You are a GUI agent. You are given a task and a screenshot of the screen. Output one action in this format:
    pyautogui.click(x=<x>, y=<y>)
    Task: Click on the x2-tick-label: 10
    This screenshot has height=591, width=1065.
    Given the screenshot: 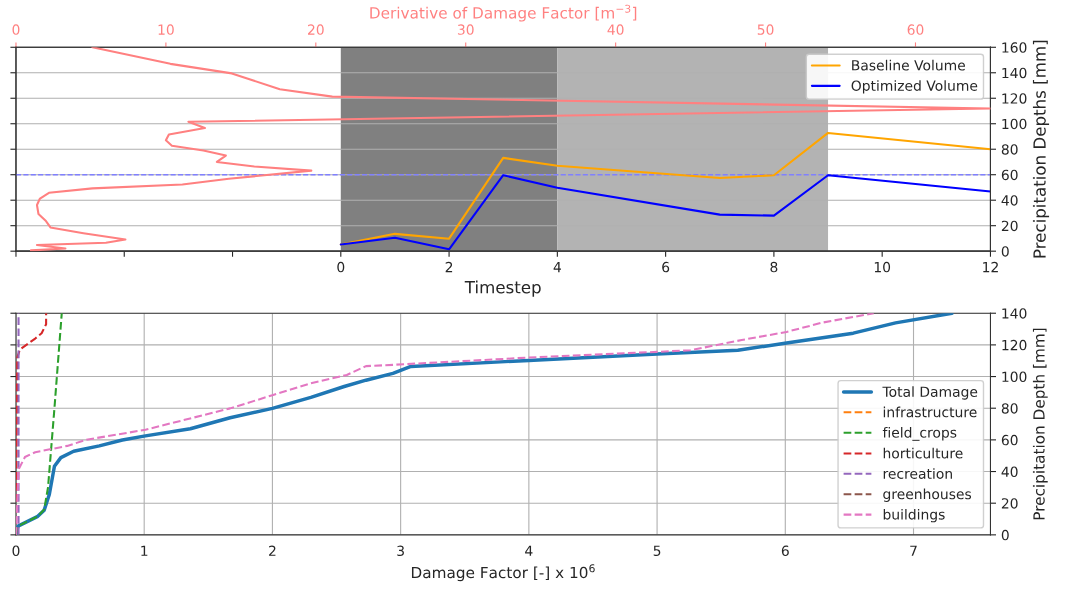 What is the action you would take?
    pyautogui.click(x=166, y=29)
    